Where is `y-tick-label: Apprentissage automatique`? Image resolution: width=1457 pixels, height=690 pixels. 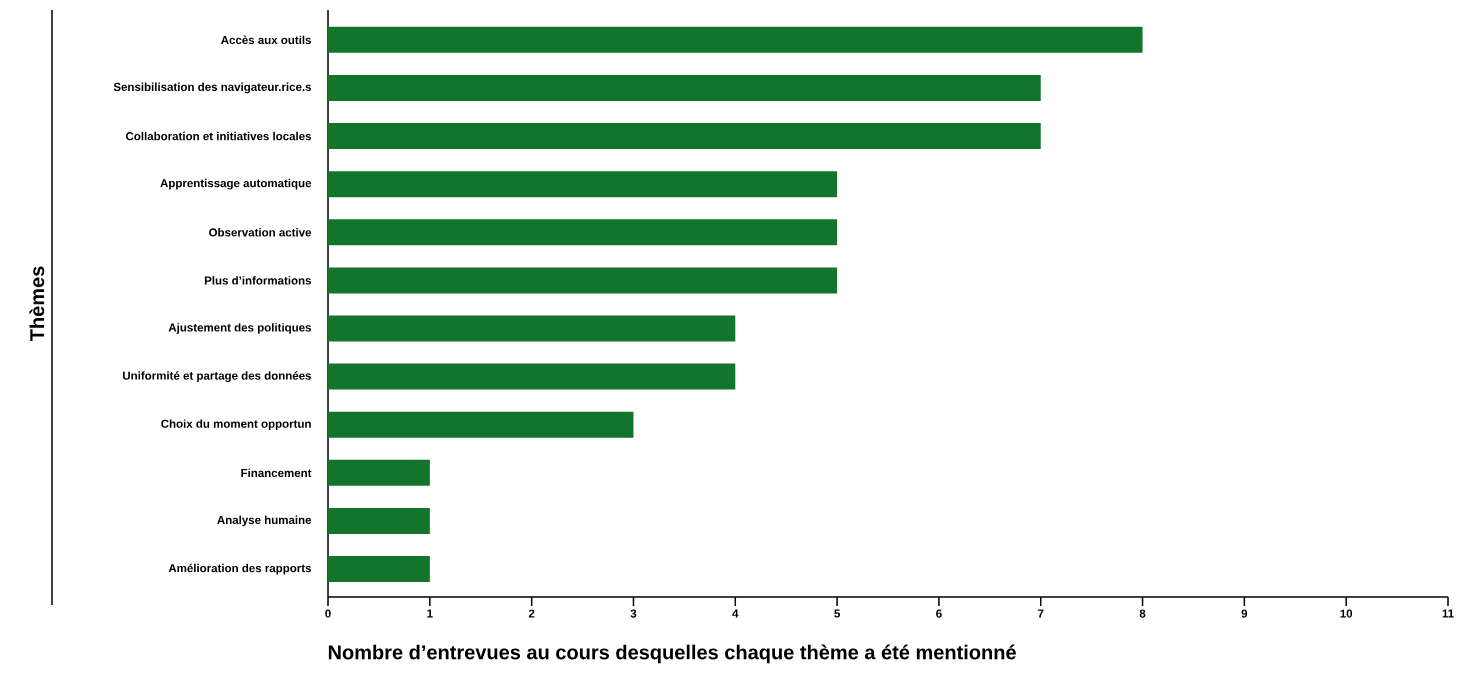
y-tick-label: Apprentissage automatique is located at coordinates (236, 184).